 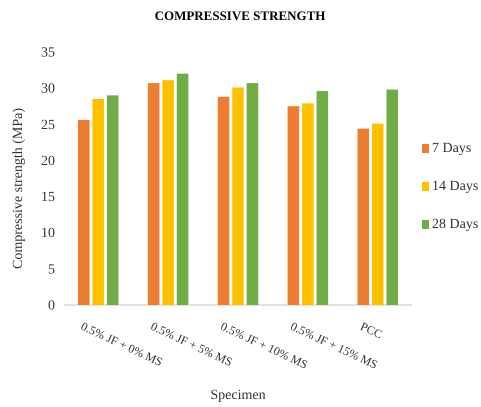 What do you see at coordinates (455, 186) in the screenshot?
I see `legend-label: 14 Days` at bounding box center [455, 186].